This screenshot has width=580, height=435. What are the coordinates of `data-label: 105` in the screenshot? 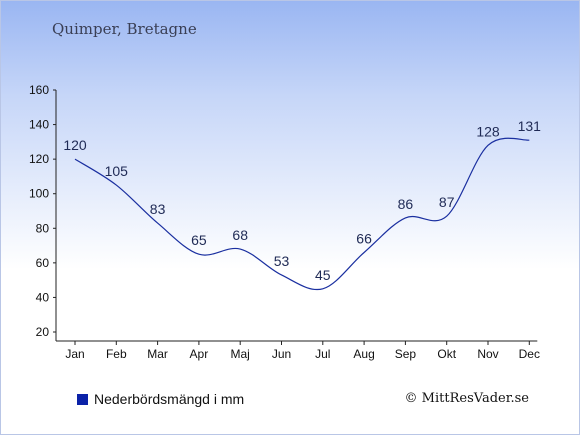 It's located at (117, 171).